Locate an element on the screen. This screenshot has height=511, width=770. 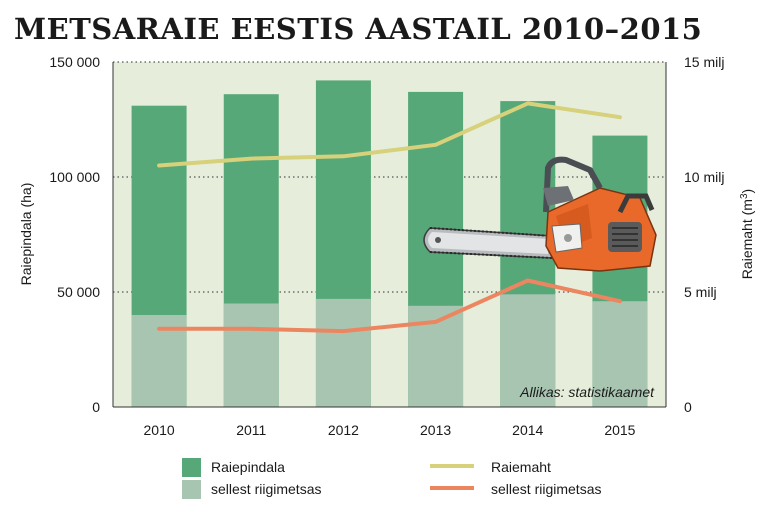
x-tick-label: 2013 is located at coordinates (435, 430).